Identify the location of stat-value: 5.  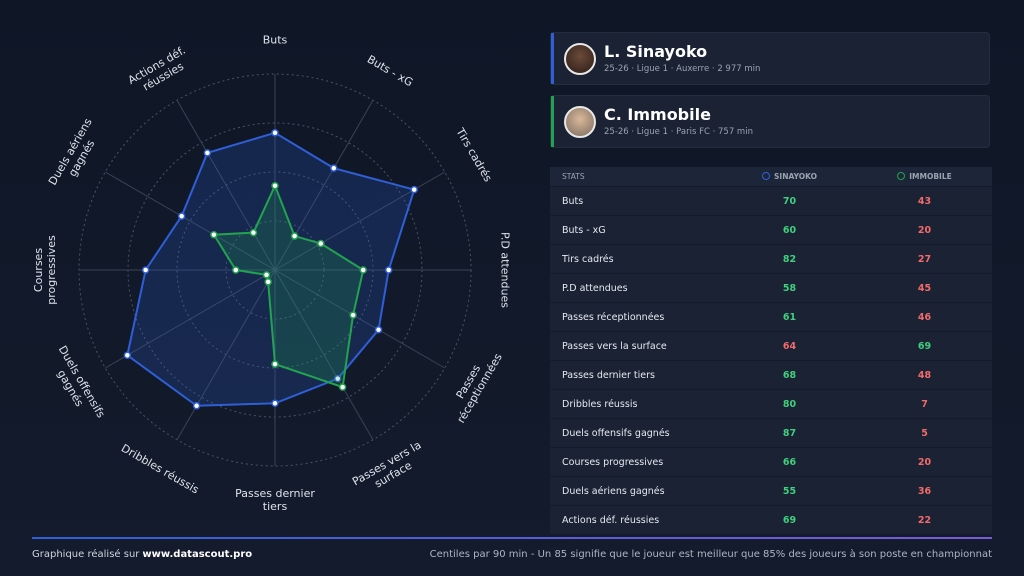
(924, 433).